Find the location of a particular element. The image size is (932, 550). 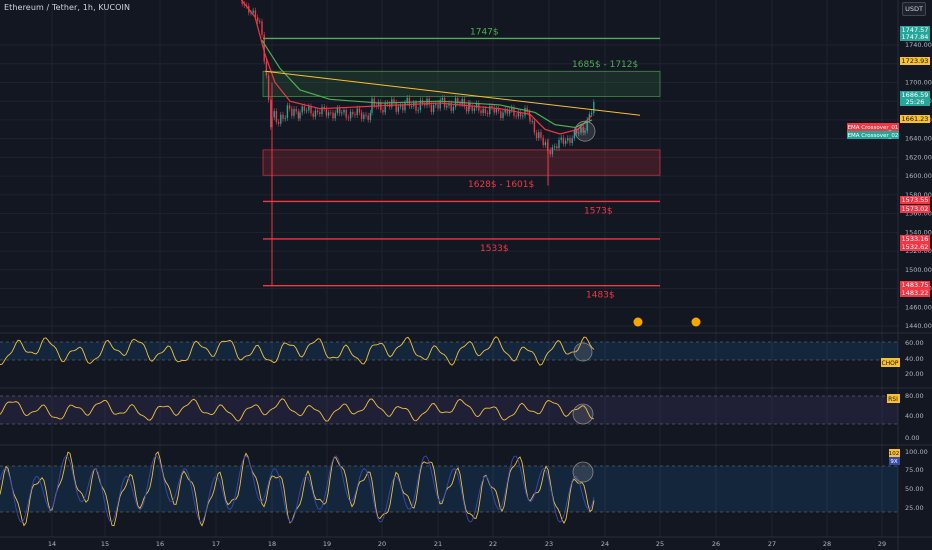

price-tag-label: 1573.55 is located at coordinates (915, 200).